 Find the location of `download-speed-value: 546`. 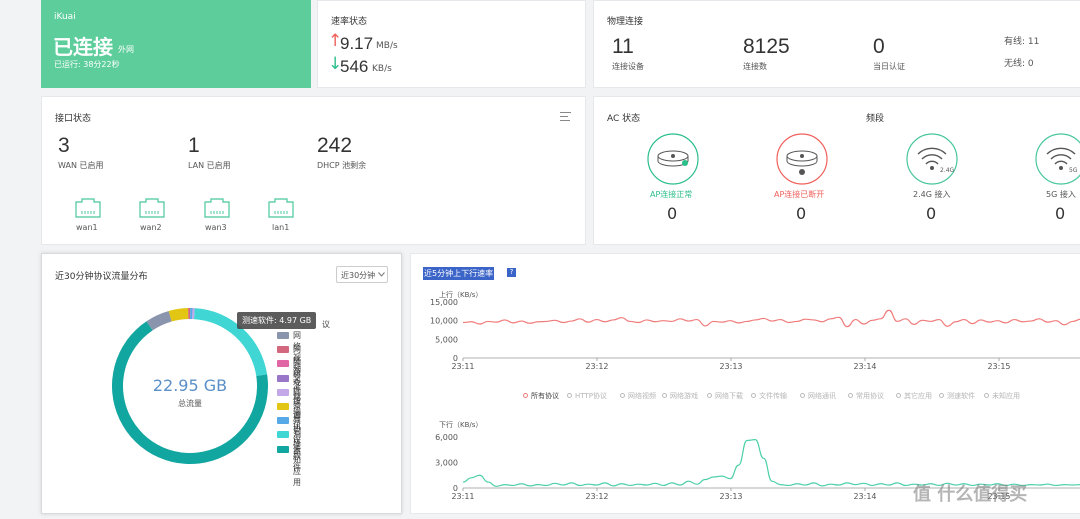

download-speed-value: 546 is located at coordinates (354, 66).